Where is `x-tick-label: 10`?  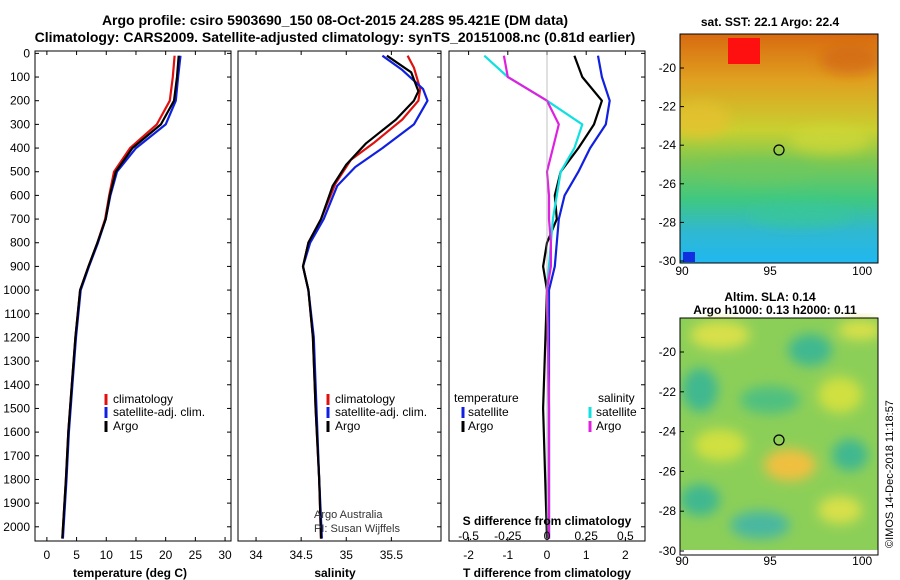 x-tick-label: 10 is located at coordinates (107, 555).